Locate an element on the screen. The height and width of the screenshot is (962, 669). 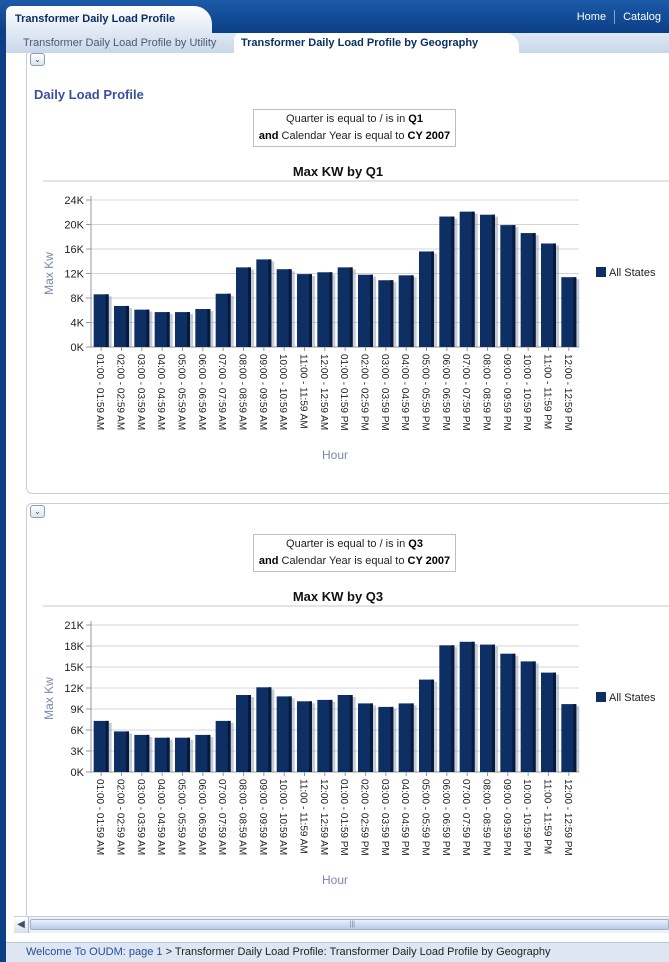
y-tick-label: 18K is located at coordinates (74, 647).